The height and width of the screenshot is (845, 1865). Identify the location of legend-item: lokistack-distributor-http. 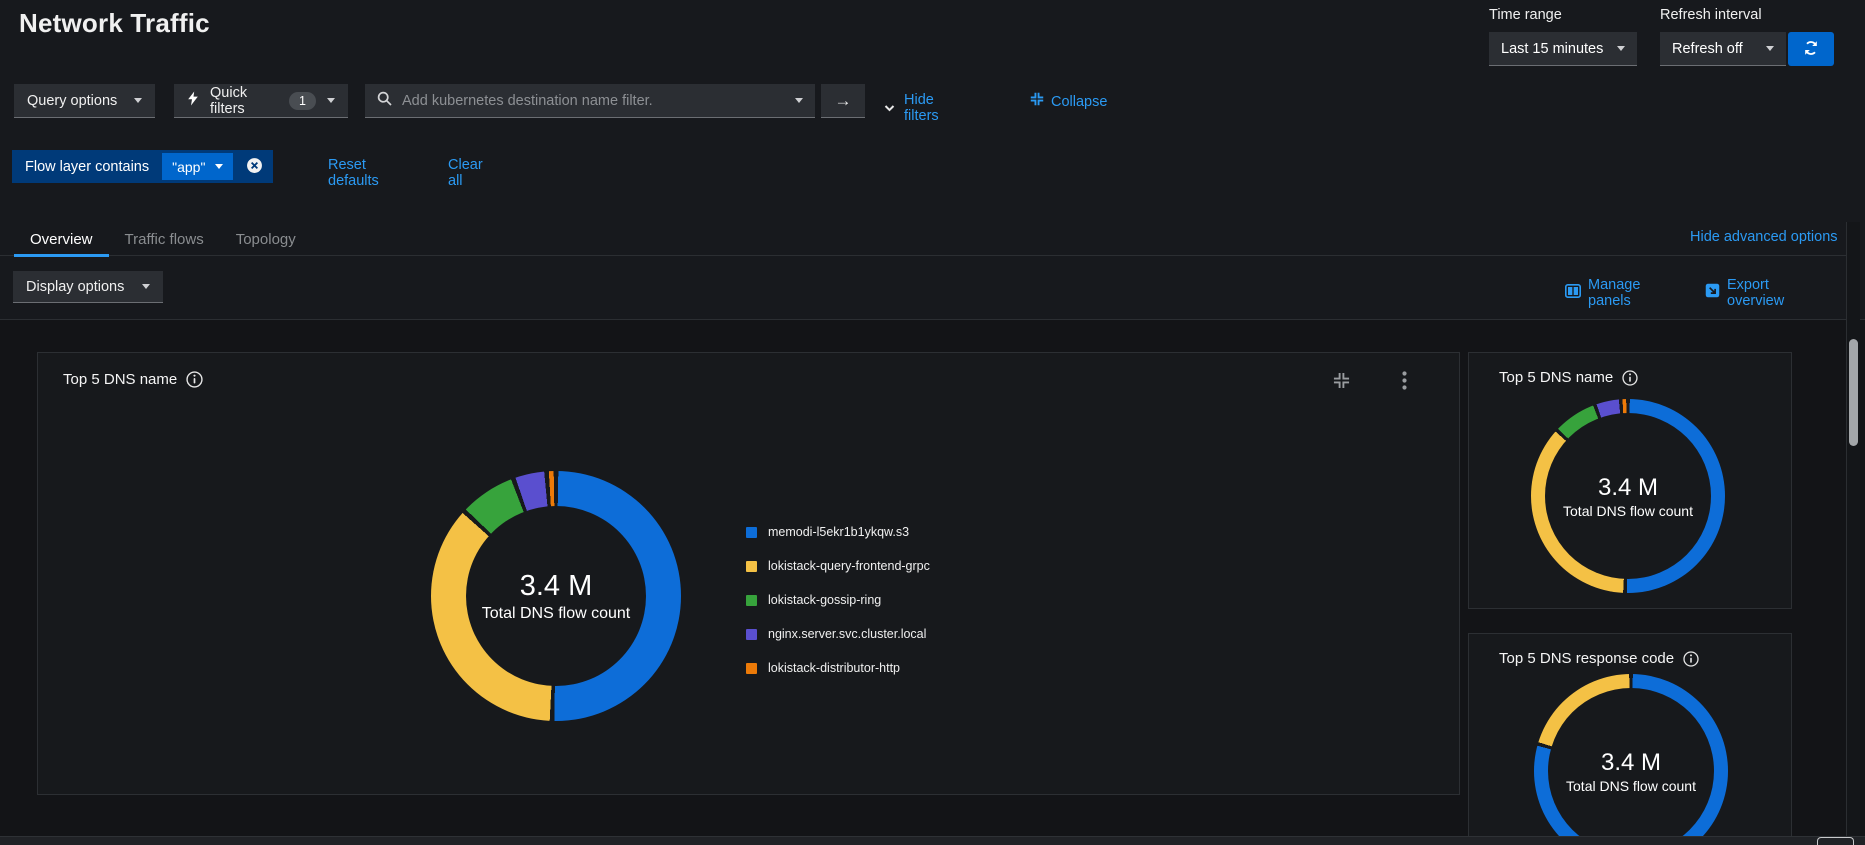
(838, 668).